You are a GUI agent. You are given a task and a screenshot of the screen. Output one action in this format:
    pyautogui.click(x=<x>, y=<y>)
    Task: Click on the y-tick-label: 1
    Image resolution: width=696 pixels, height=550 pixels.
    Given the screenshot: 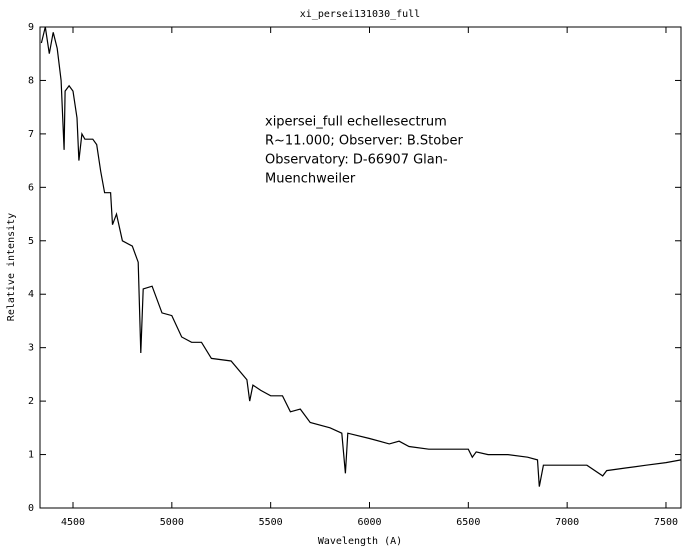 What is the action you would take?
    pyautogui.click(x=31, y=455)
    